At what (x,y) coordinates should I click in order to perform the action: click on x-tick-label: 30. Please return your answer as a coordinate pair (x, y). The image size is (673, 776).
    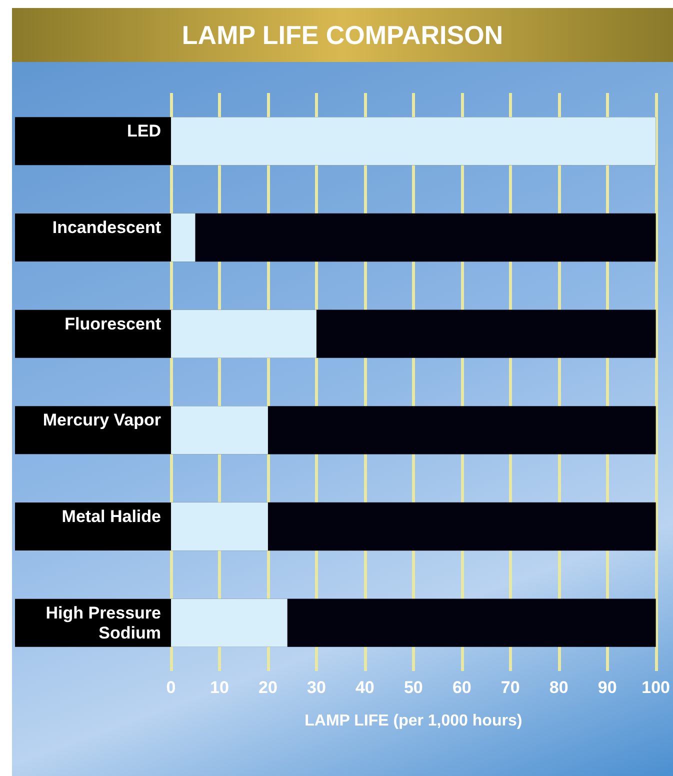
    Looking at the image, I should click on (316, 687).